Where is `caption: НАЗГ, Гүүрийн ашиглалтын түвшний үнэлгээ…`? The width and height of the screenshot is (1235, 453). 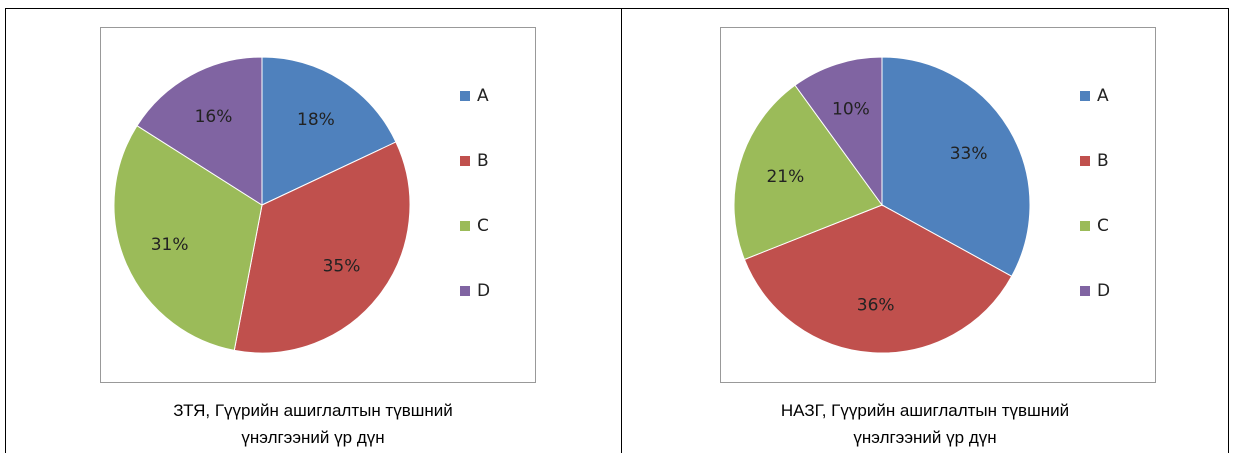 caption: НАЗГ, Гүүрийн ашиглалтын түвшний үнэлгээ… is located at coordinates (925, 424).